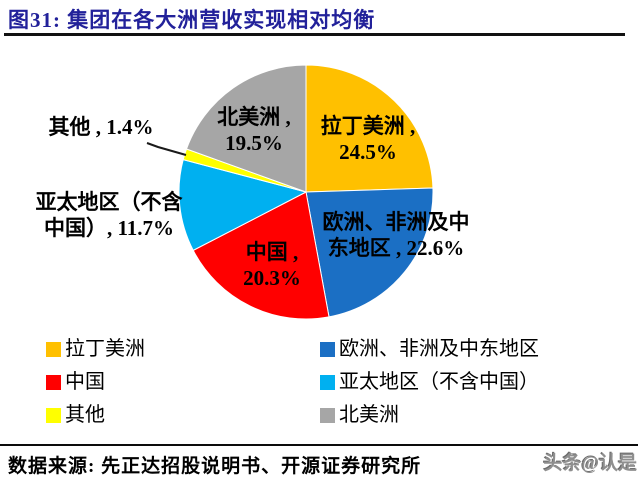 The height and width of the screenshot is (484, 640). Describe the element at coordinates (254, 117) in the screenshot. I see `pie-label-north-america-name: 北美洲 ,` at that location.